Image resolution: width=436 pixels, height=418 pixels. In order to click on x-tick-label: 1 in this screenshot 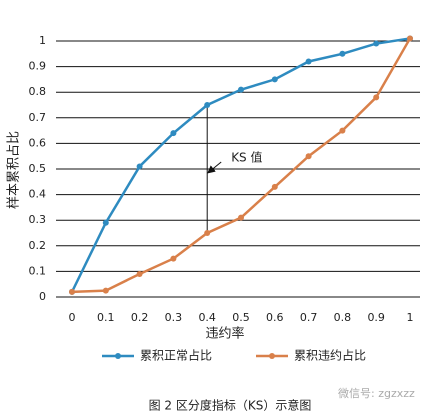, I will do `click(410, 317)`.